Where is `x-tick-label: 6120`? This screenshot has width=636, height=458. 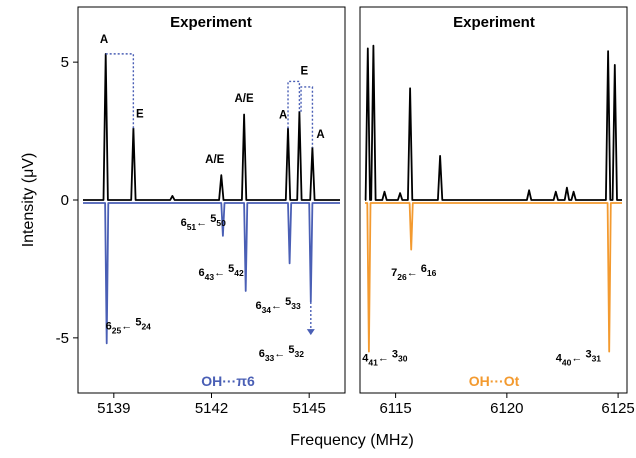 x-tick-label: 6120 is located at coordinates (506, 408).